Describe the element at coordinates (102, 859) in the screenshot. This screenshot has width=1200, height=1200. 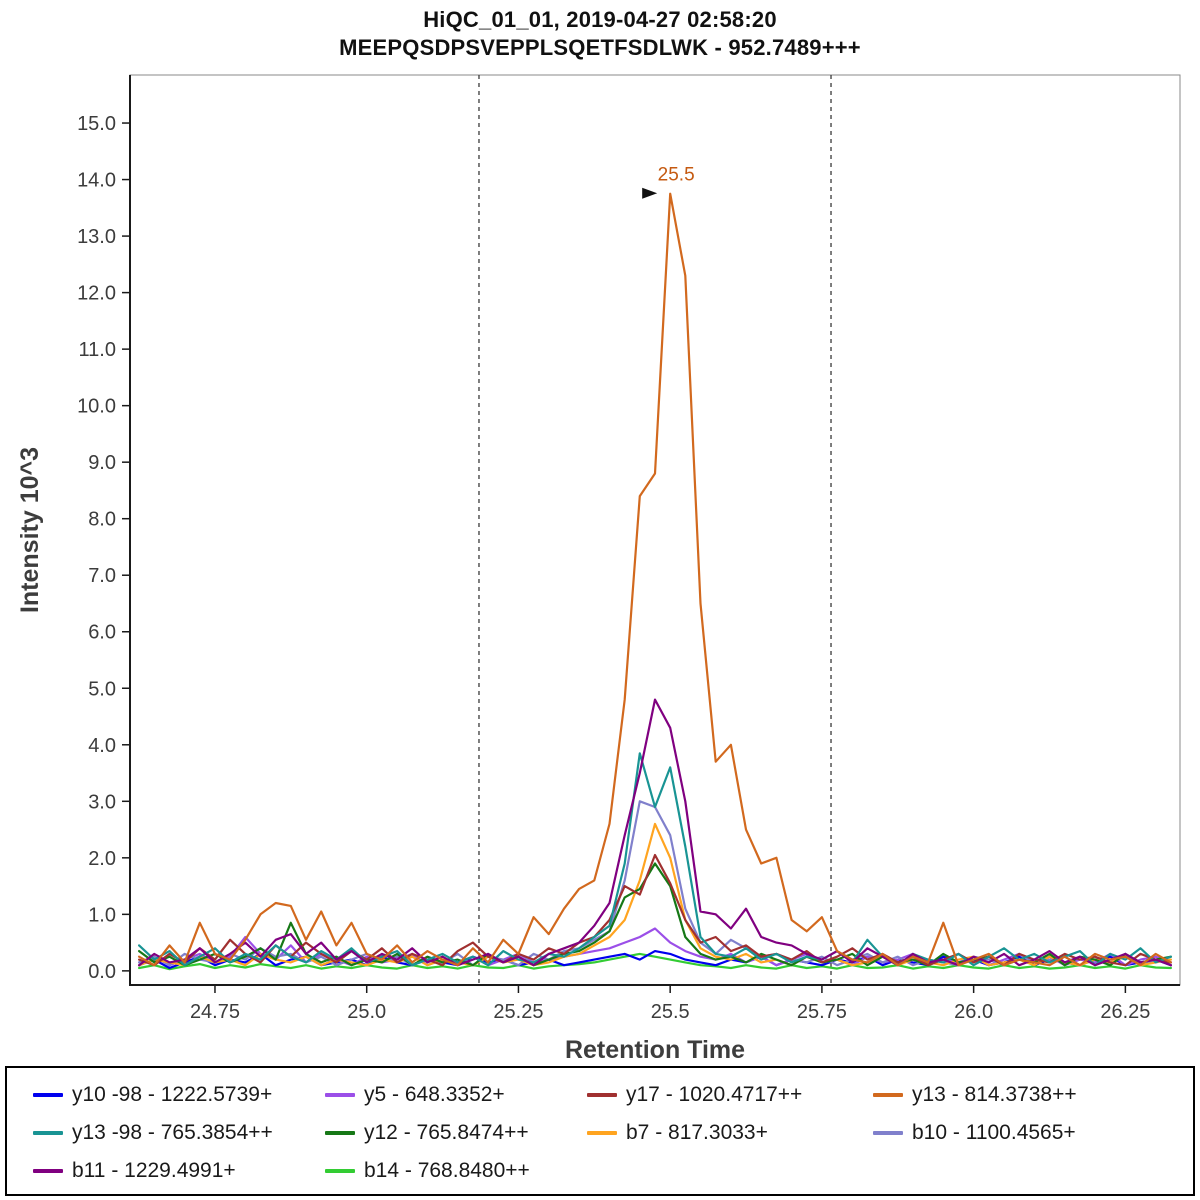
I see `y-tick-label: 2.0` at that location.